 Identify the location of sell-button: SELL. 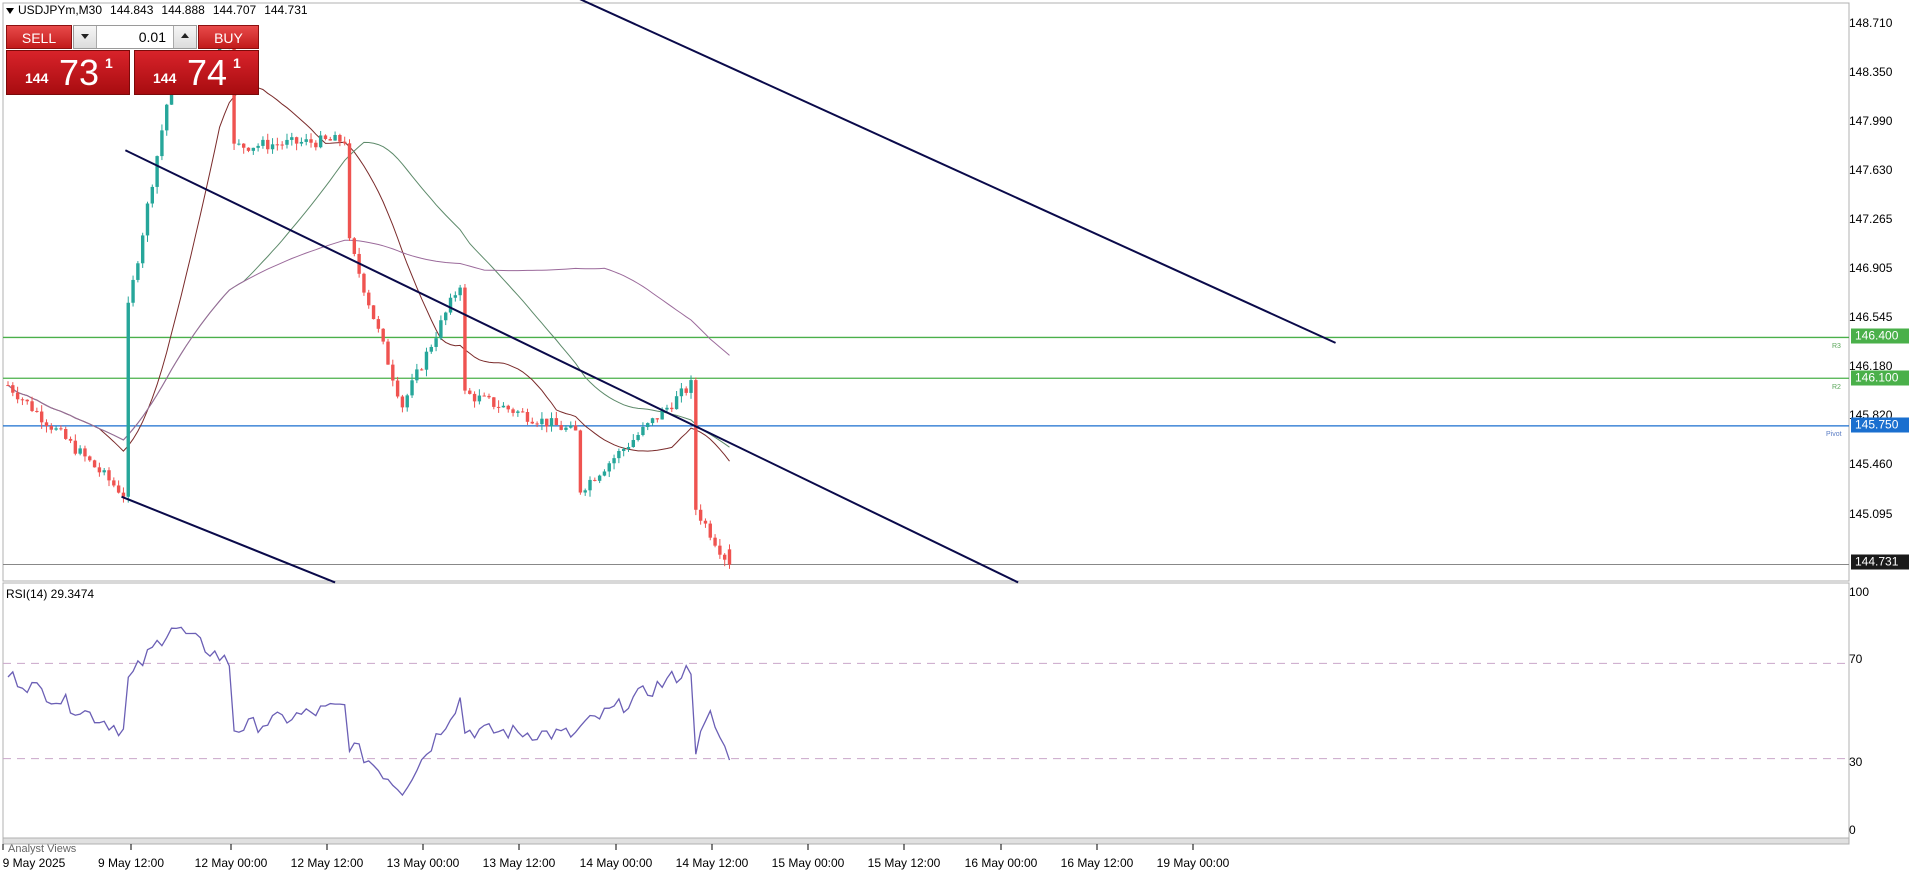
(39, 37).